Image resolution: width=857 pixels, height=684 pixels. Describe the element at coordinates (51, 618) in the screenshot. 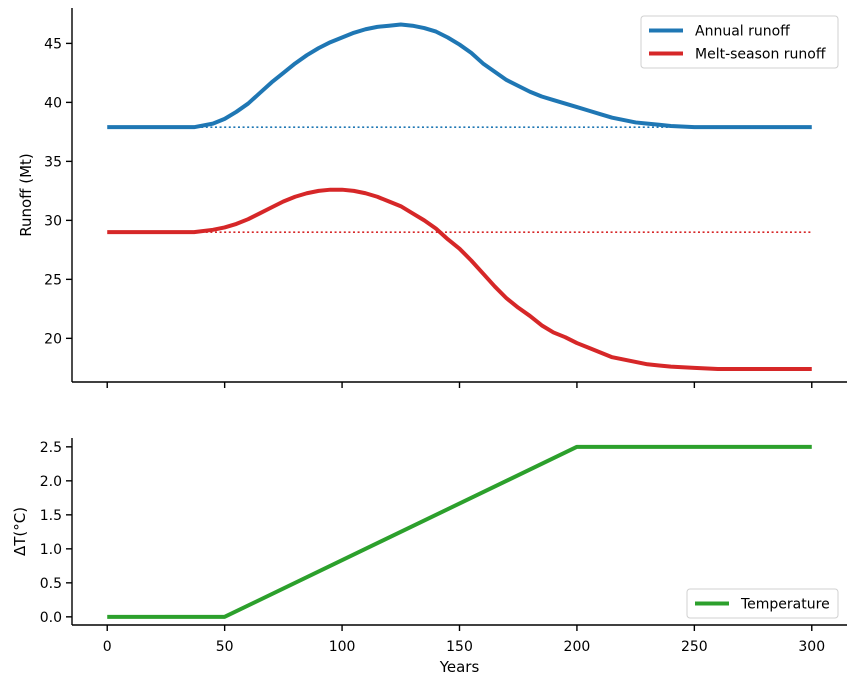

I see `y-tick-label: 0.0` at that location.